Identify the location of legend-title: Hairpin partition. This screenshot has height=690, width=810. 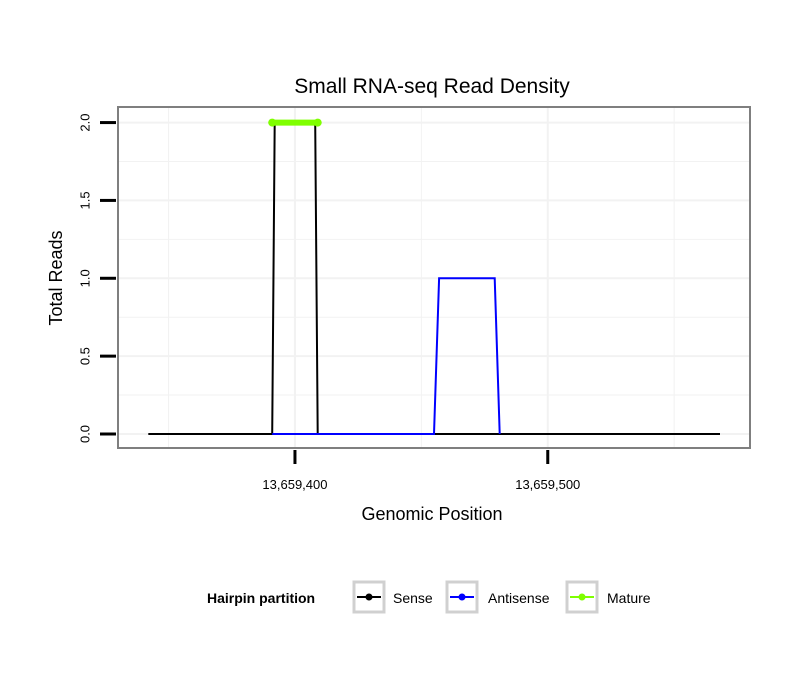
(261, 598).